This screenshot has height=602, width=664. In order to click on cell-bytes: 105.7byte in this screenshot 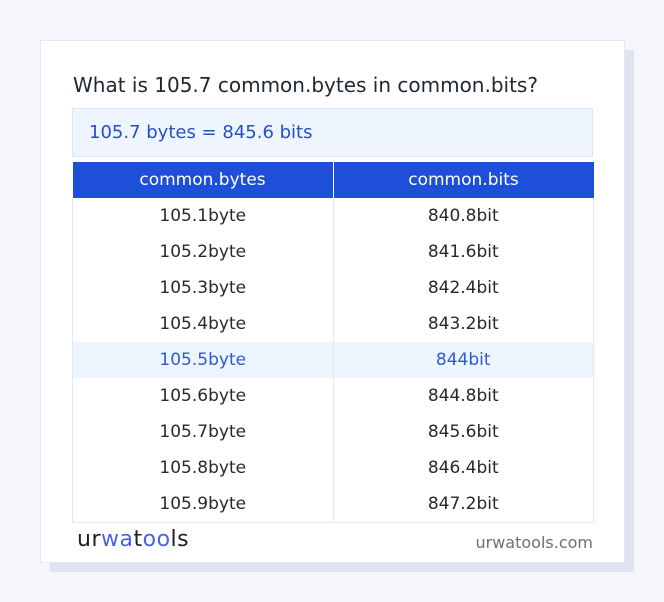, I will do `click(203, 432)`.